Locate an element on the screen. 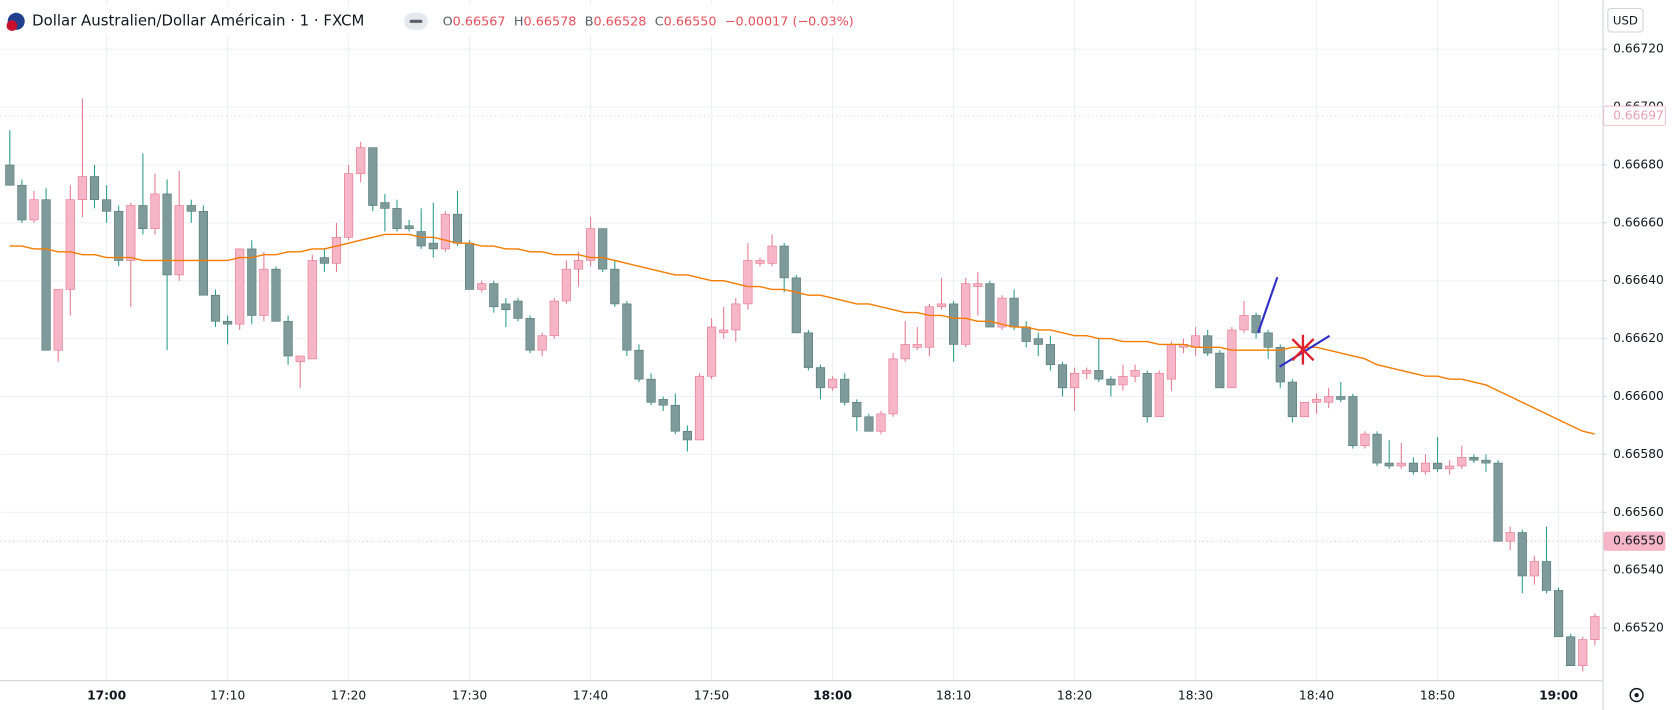 This screenshot has width=1672, height=710. ohlc-value: 0.66528 is located at coordinates (619, 21).